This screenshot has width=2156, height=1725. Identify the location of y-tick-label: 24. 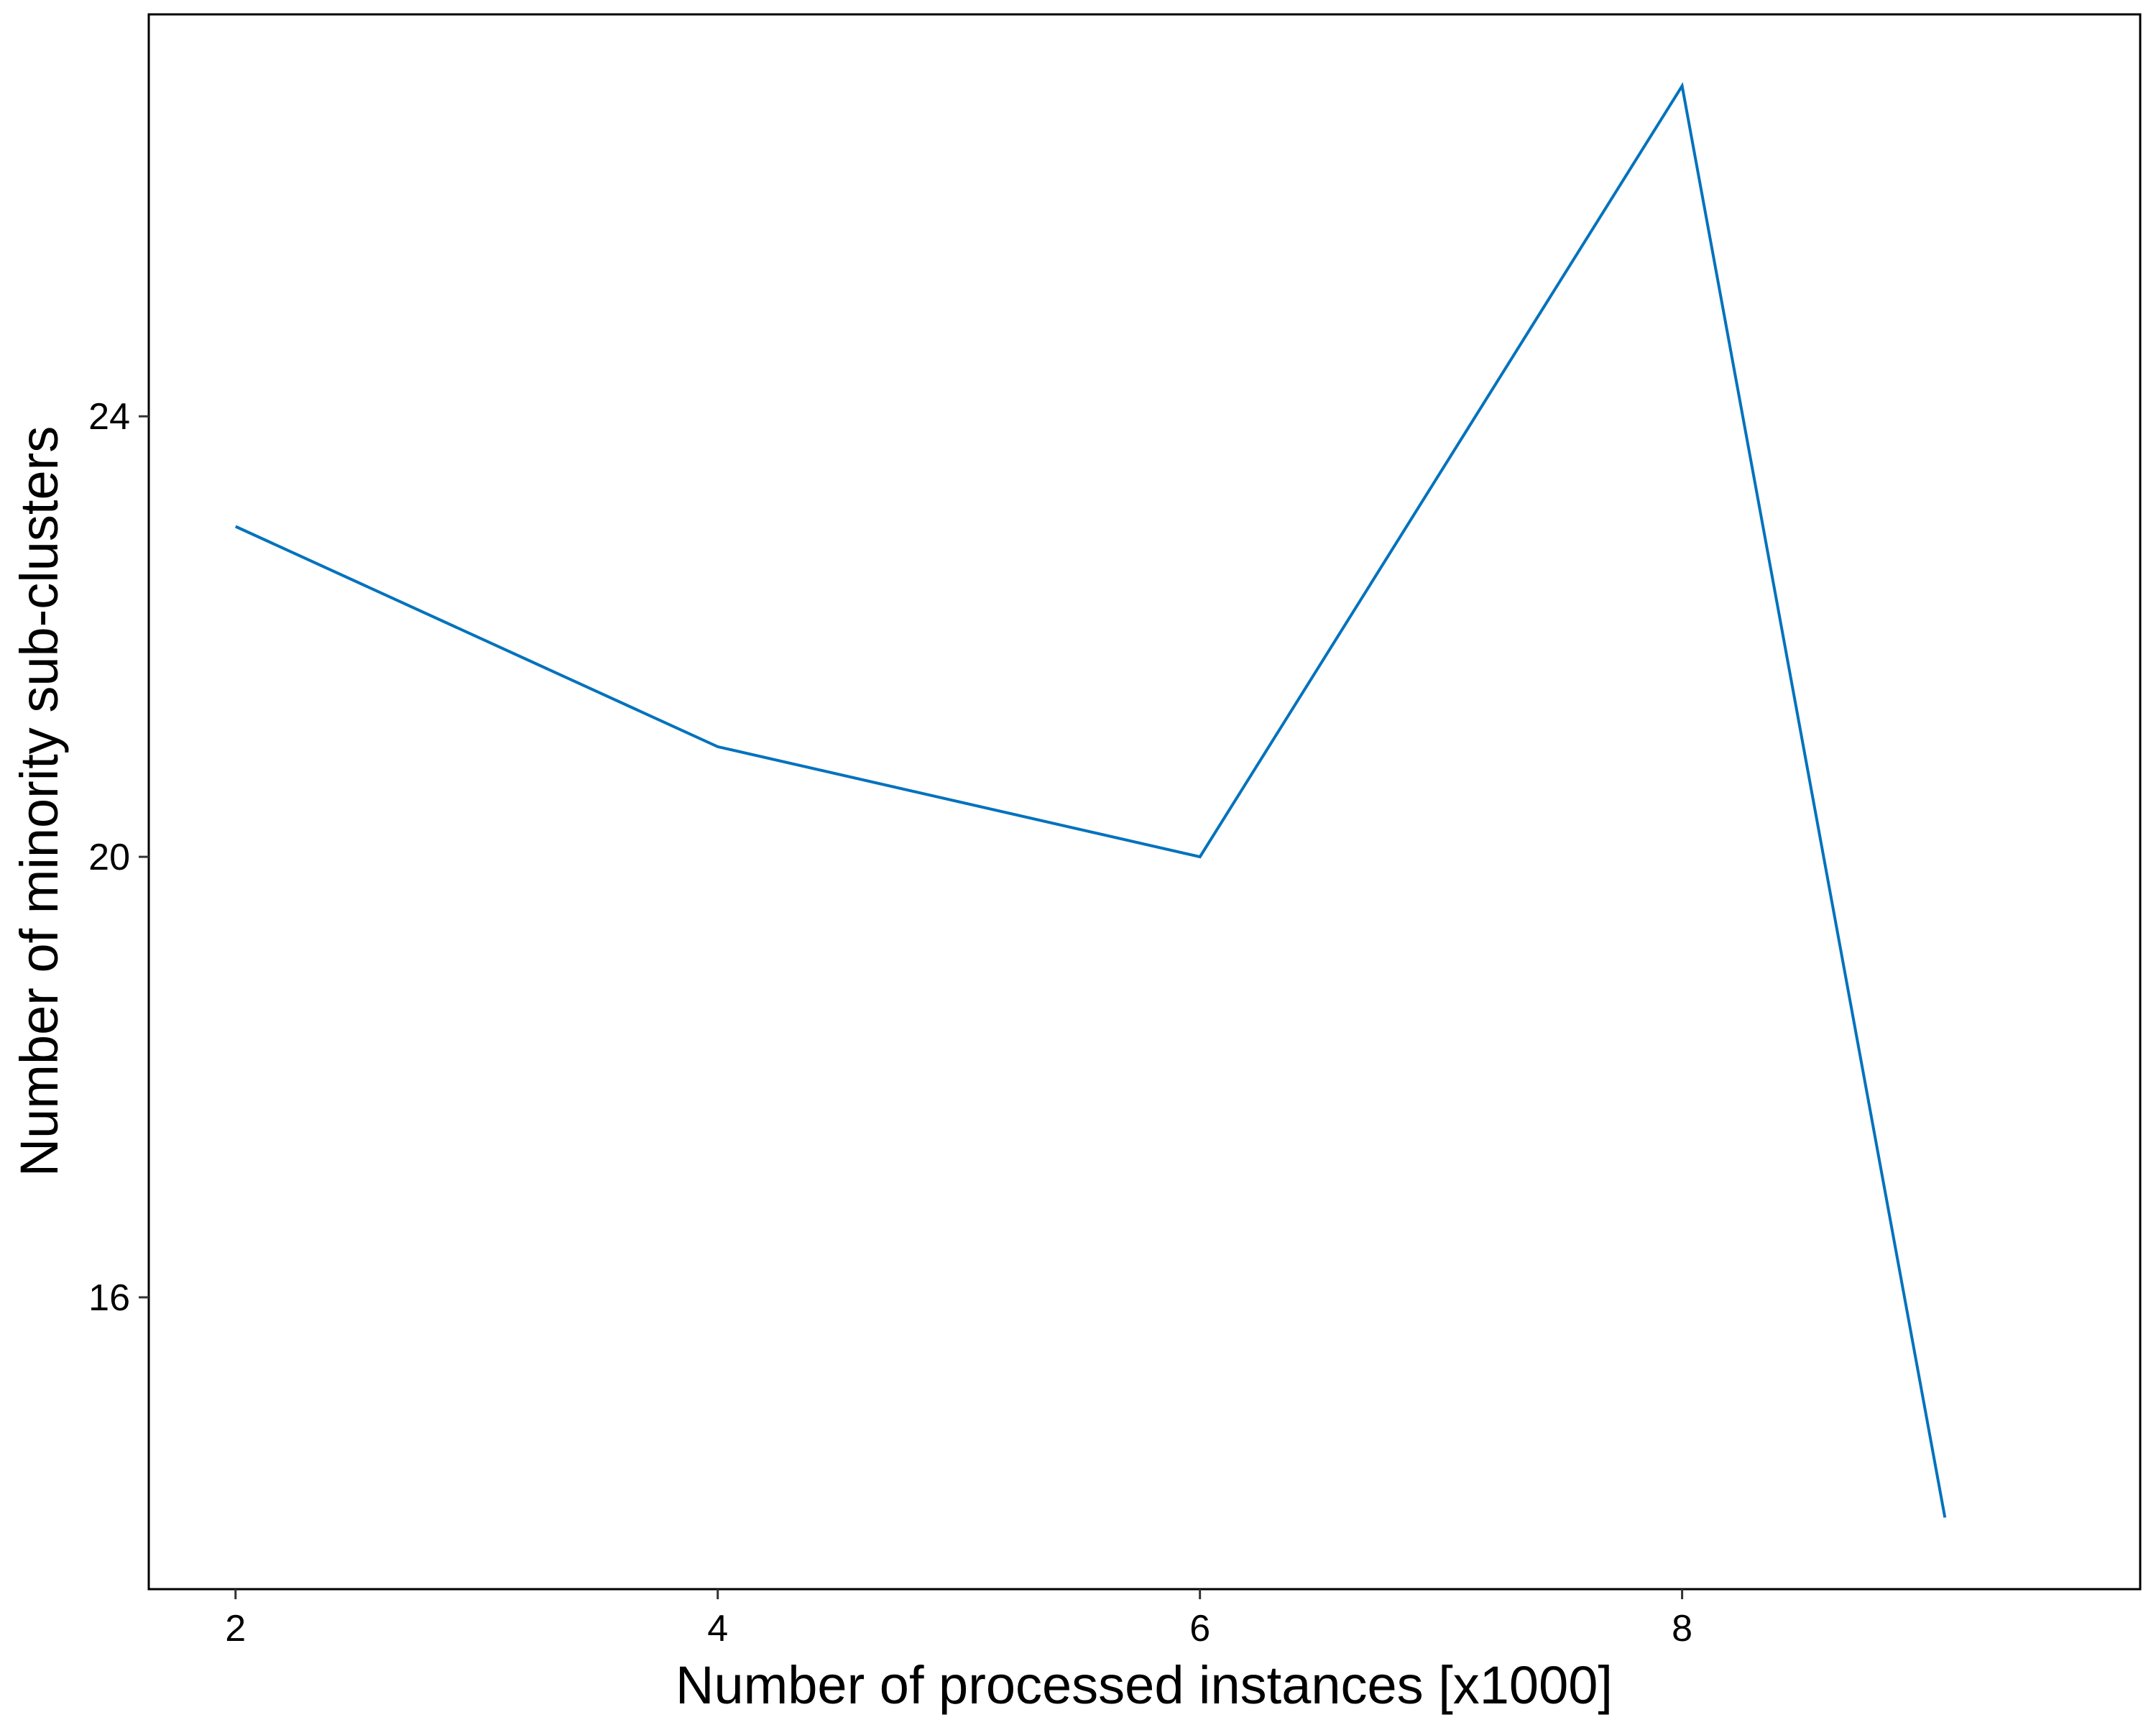
(109, 417).